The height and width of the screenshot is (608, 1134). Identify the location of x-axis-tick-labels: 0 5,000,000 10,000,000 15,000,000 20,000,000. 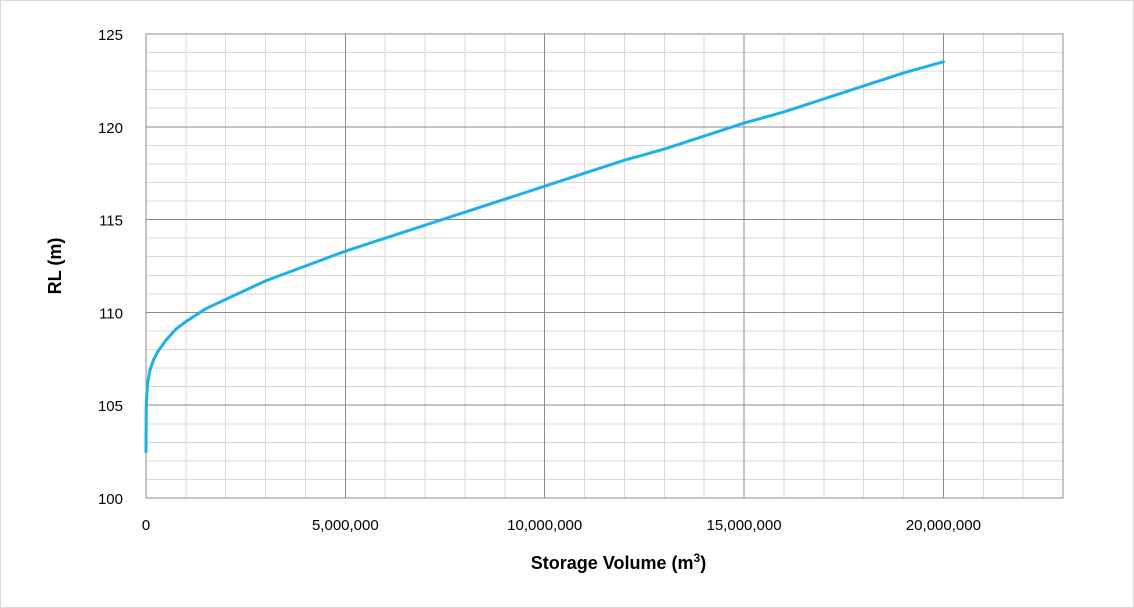
(561, 525).